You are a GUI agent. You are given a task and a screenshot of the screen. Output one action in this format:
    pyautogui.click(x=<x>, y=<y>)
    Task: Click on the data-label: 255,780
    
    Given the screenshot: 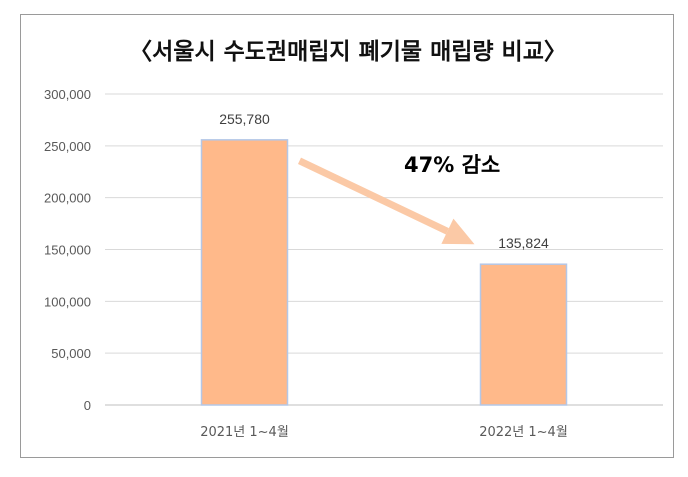 What is the action you would take?
    pyautogui.click(x=244, y=119)
    